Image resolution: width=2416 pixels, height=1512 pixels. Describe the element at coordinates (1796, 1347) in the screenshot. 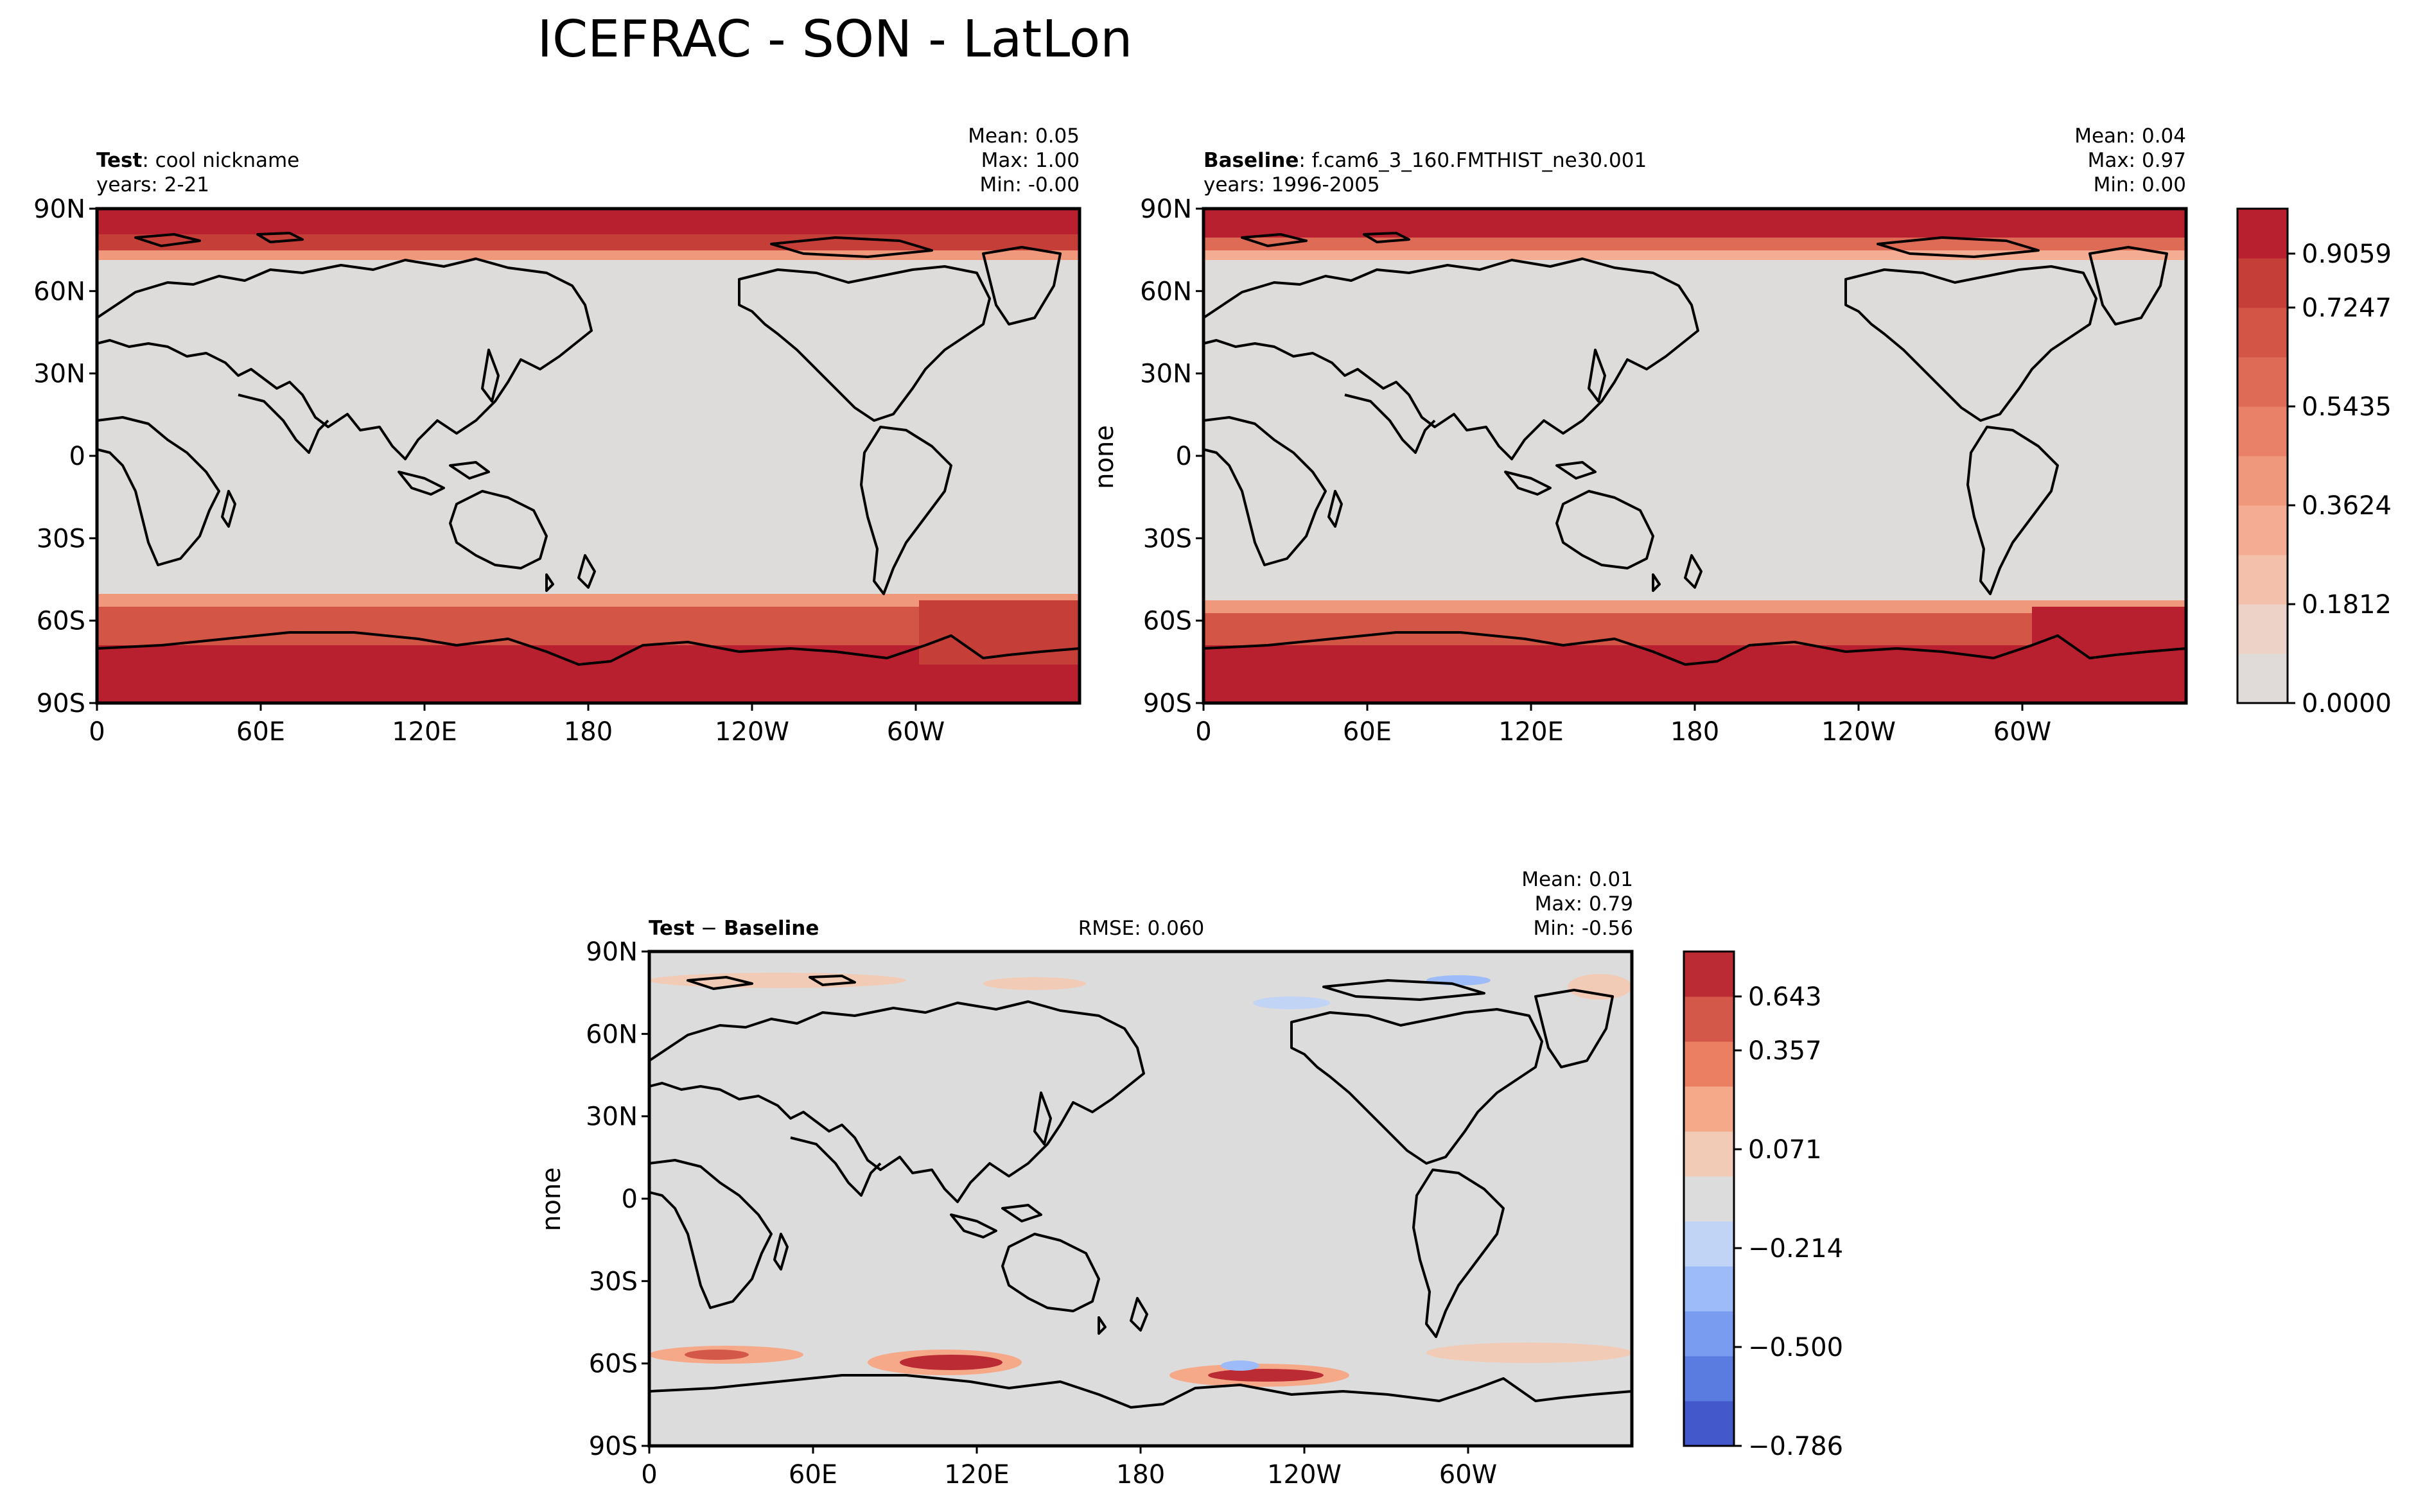

I see `colorbar-tick-label: −0.500` at that location.